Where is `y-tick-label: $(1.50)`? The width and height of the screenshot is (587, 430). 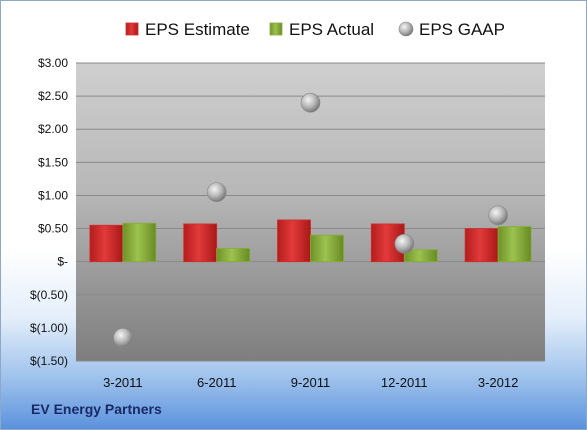
y-tick-label: $(1.50) is located at coordinates (49, 361).